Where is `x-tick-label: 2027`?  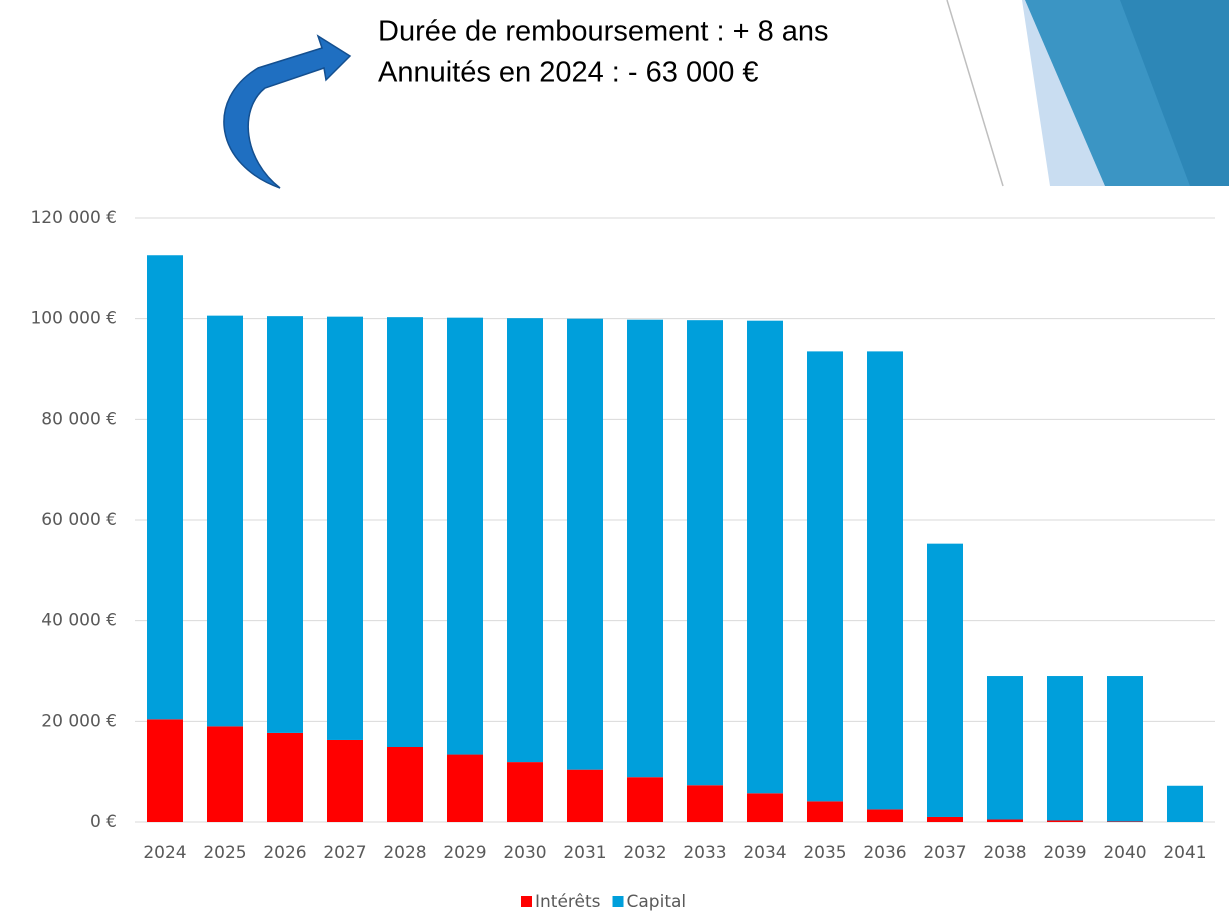
x-tick-label: 2027 is located at coordinates (344, 853).